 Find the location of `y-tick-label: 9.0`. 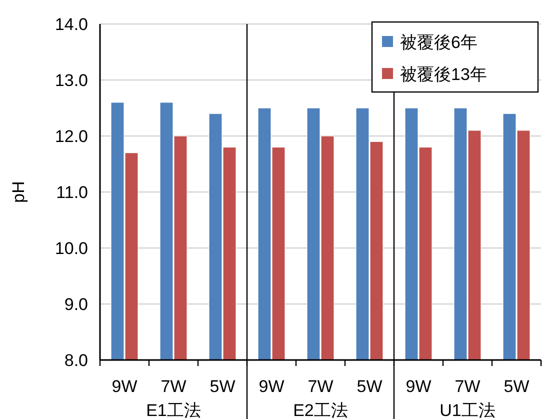

y-tick-label: 9.0 is located at coordinates (76, 304).